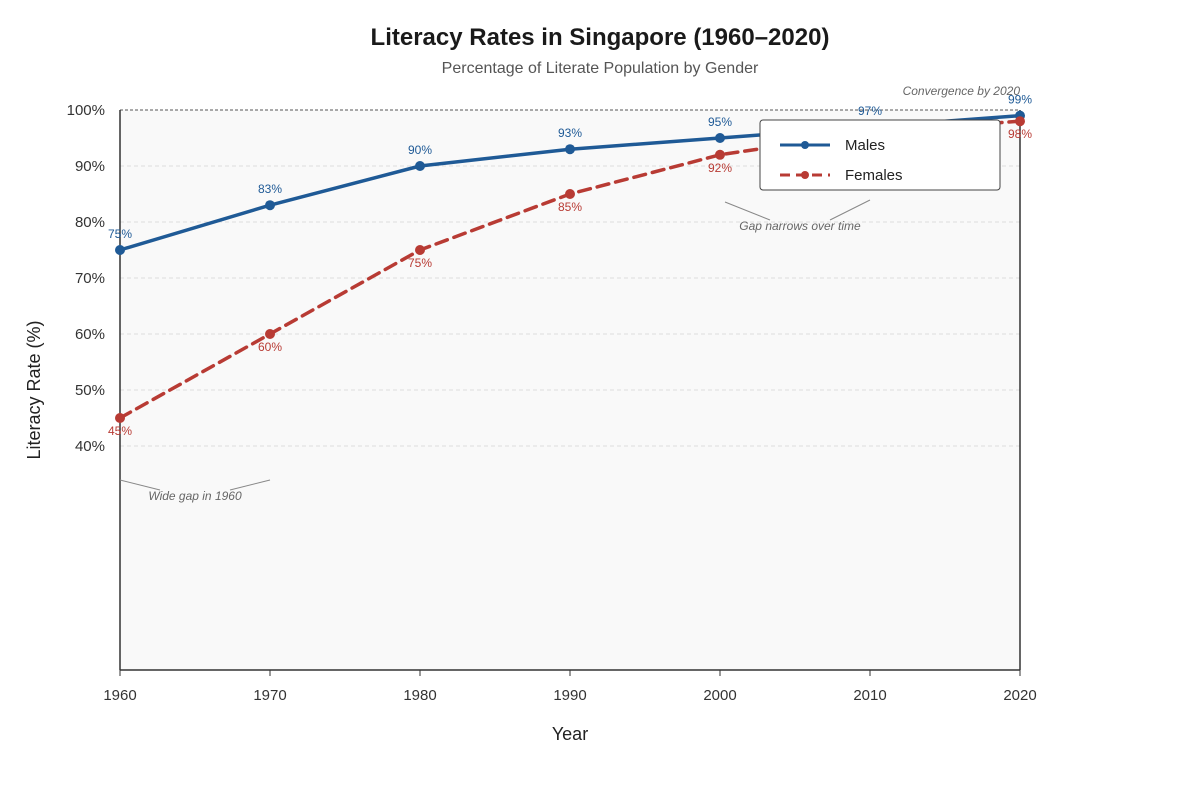 This screenshot has width=1200, height=800. What do you see at coordinates (570, 207) in the screenshot?
I see `data-label-females: 85%` at bounding box center [570, 207].